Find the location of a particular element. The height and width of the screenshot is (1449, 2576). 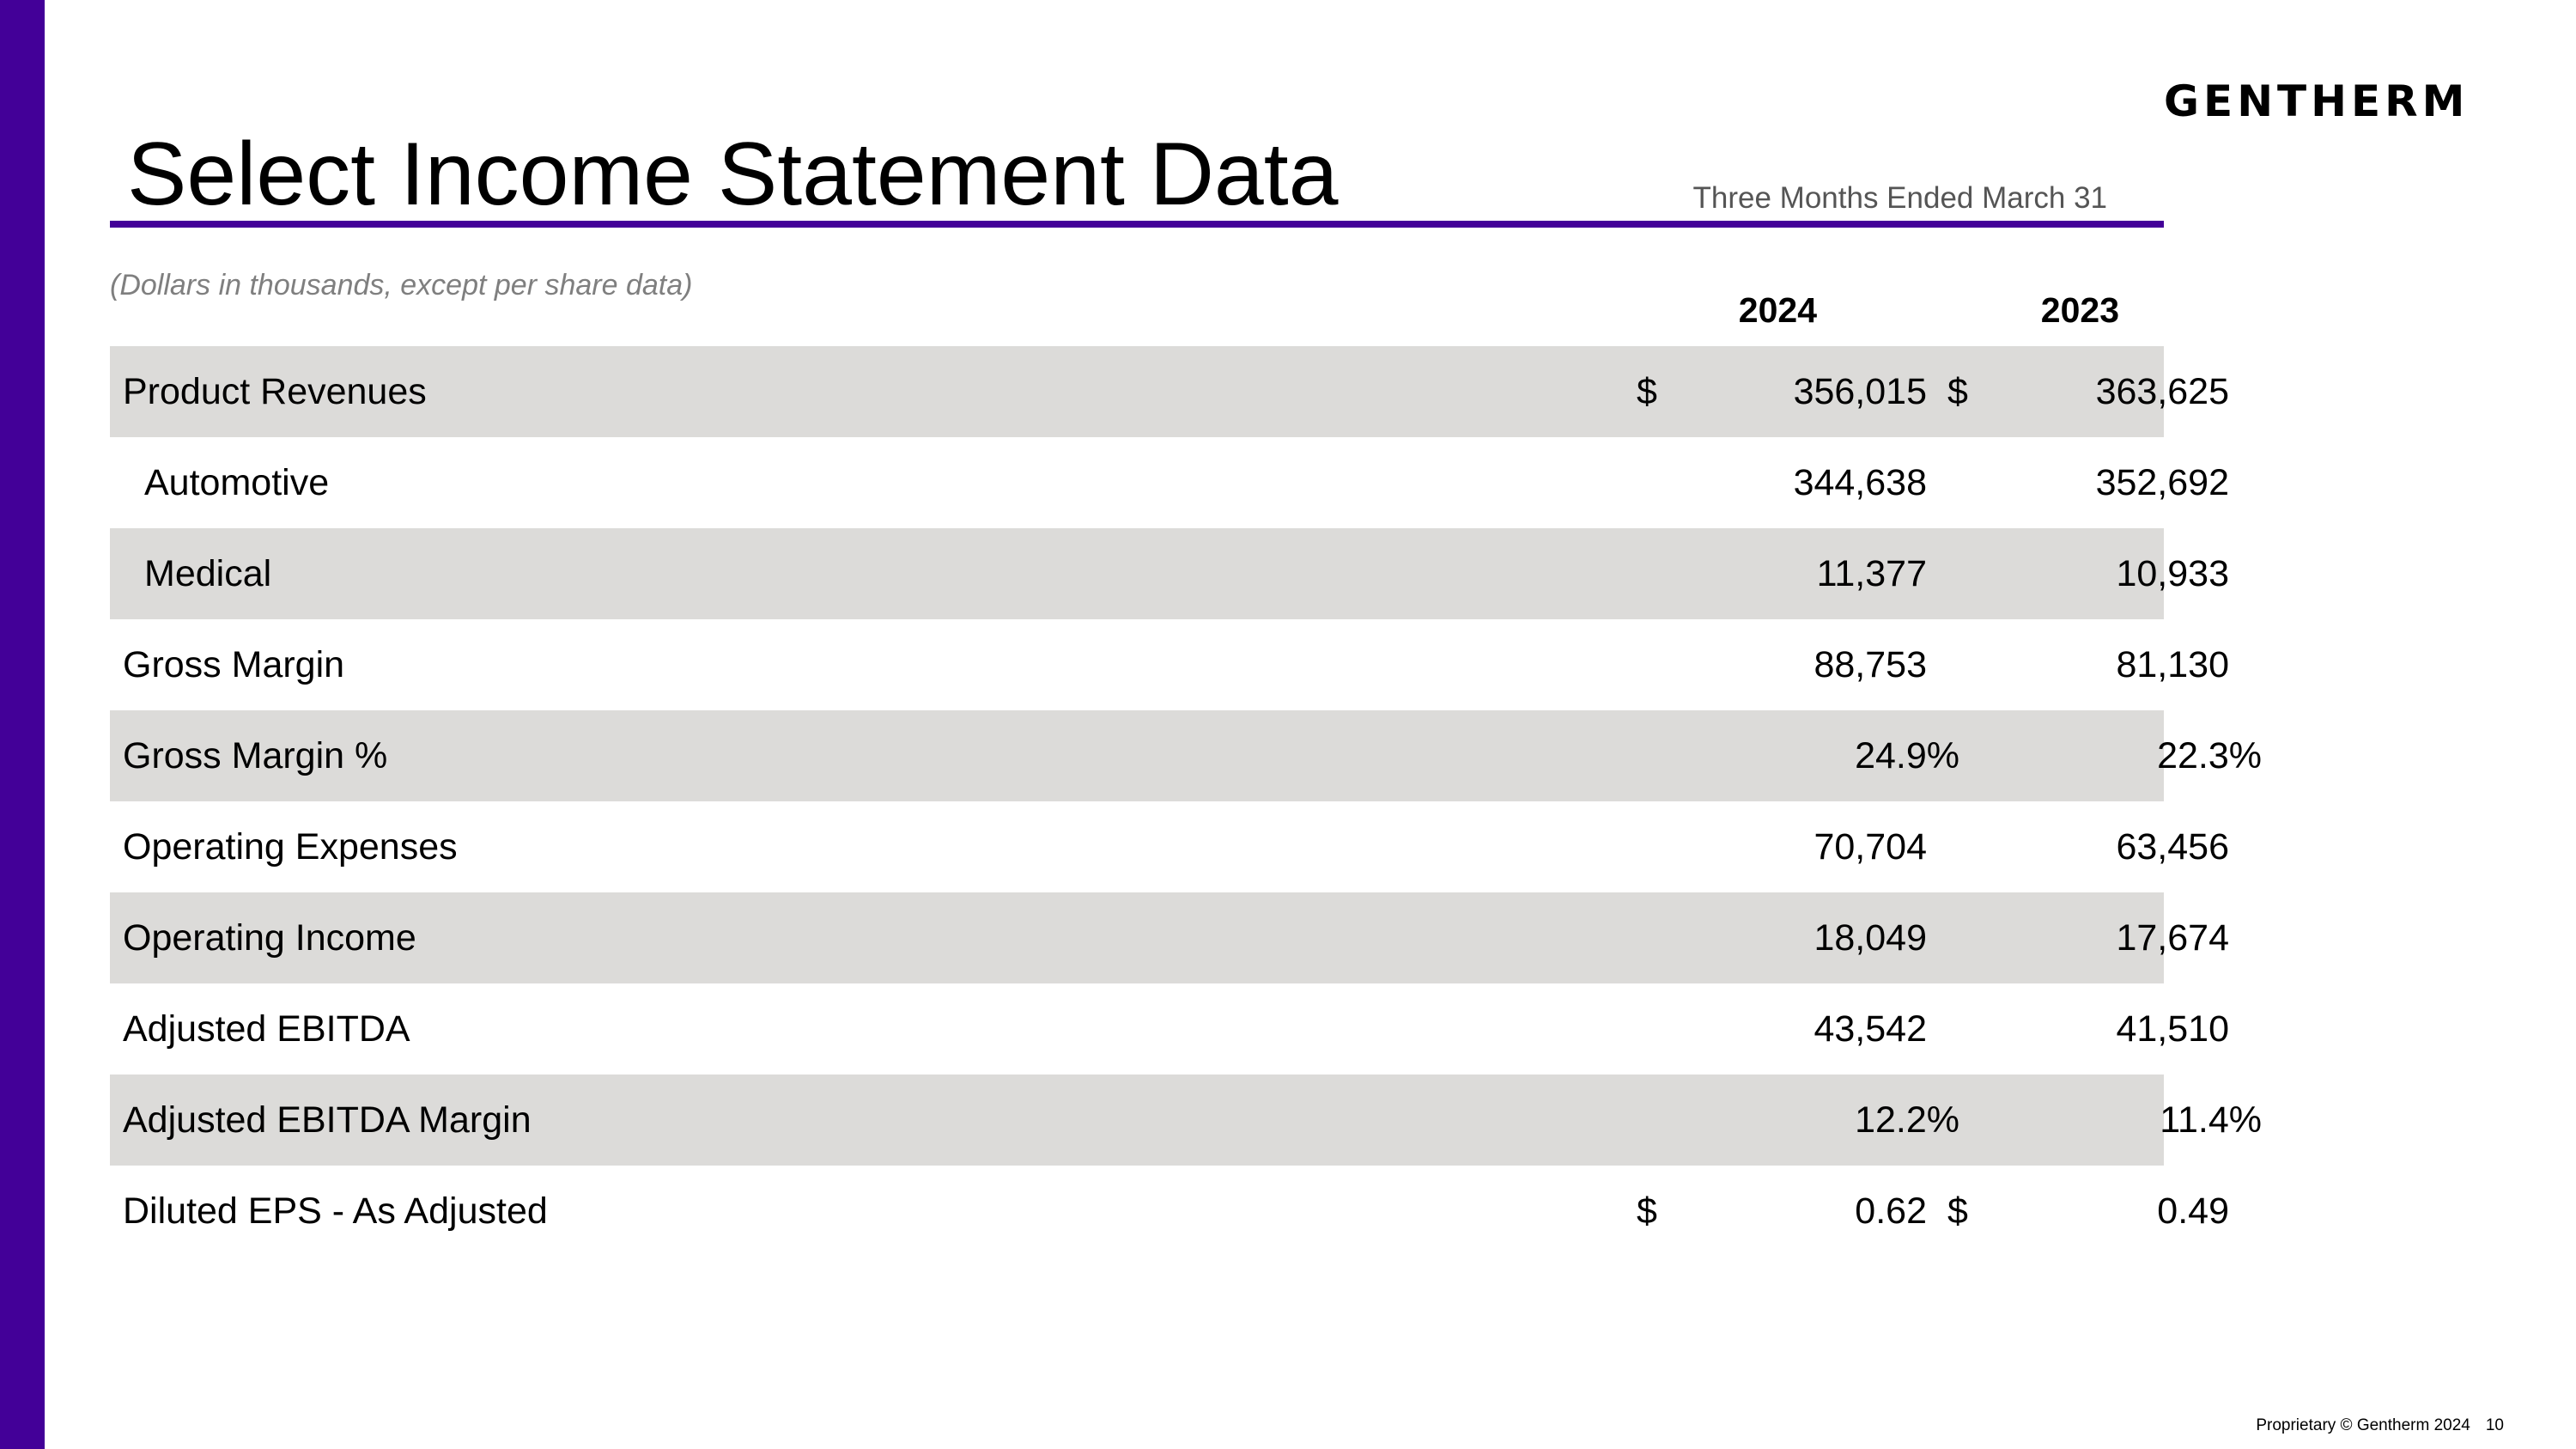

table-row: Operating Income 18,049 17,674 is located at coordinates (1169, 938).